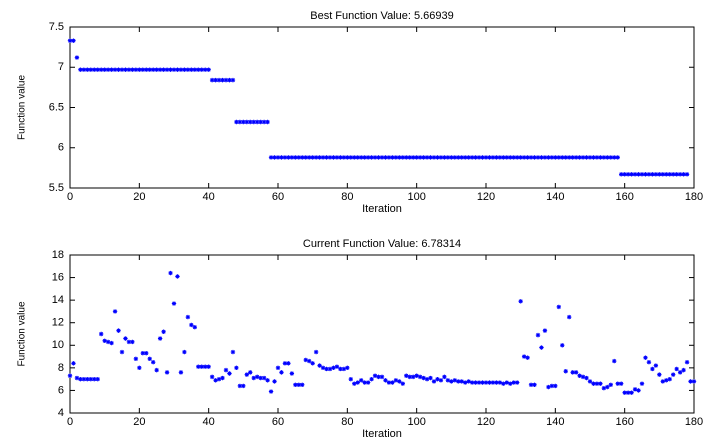  What do you see at coordinates (61, 67) in the screenshot?
I see `y-tick-label: 7` at bounding box center [61, 67].